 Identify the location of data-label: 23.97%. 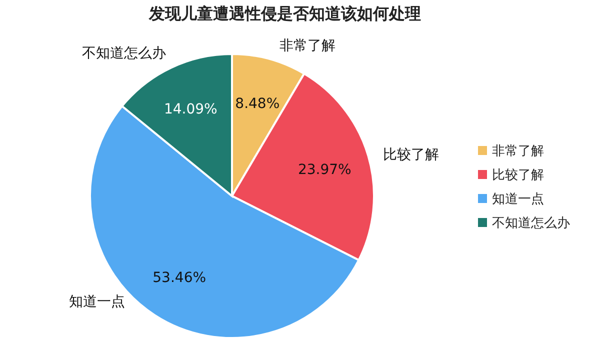
(325, 170).